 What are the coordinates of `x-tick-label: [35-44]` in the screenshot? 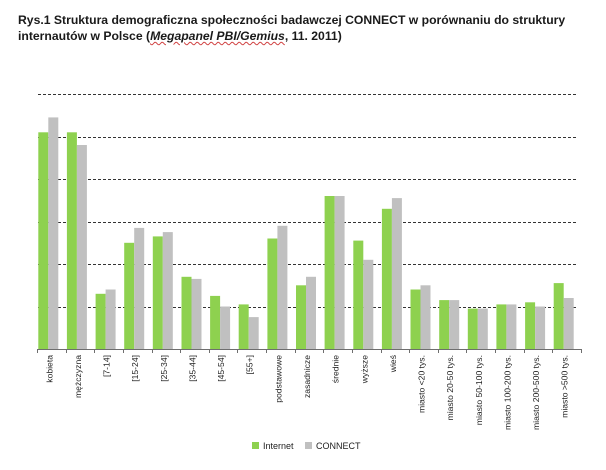 It's located at (193, 368).